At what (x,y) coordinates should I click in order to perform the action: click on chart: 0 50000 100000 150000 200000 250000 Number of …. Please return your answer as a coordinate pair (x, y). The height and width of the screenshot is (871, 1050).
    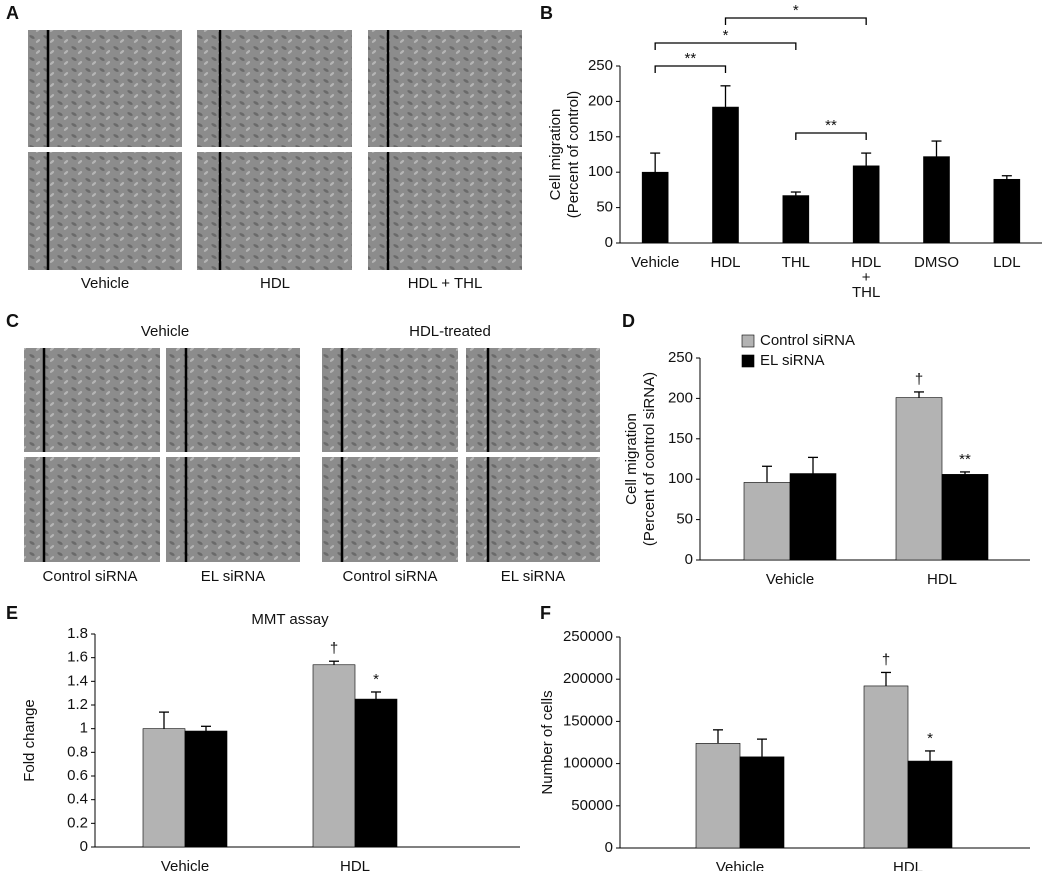
    Looking at the image, I should click on (784, 749).